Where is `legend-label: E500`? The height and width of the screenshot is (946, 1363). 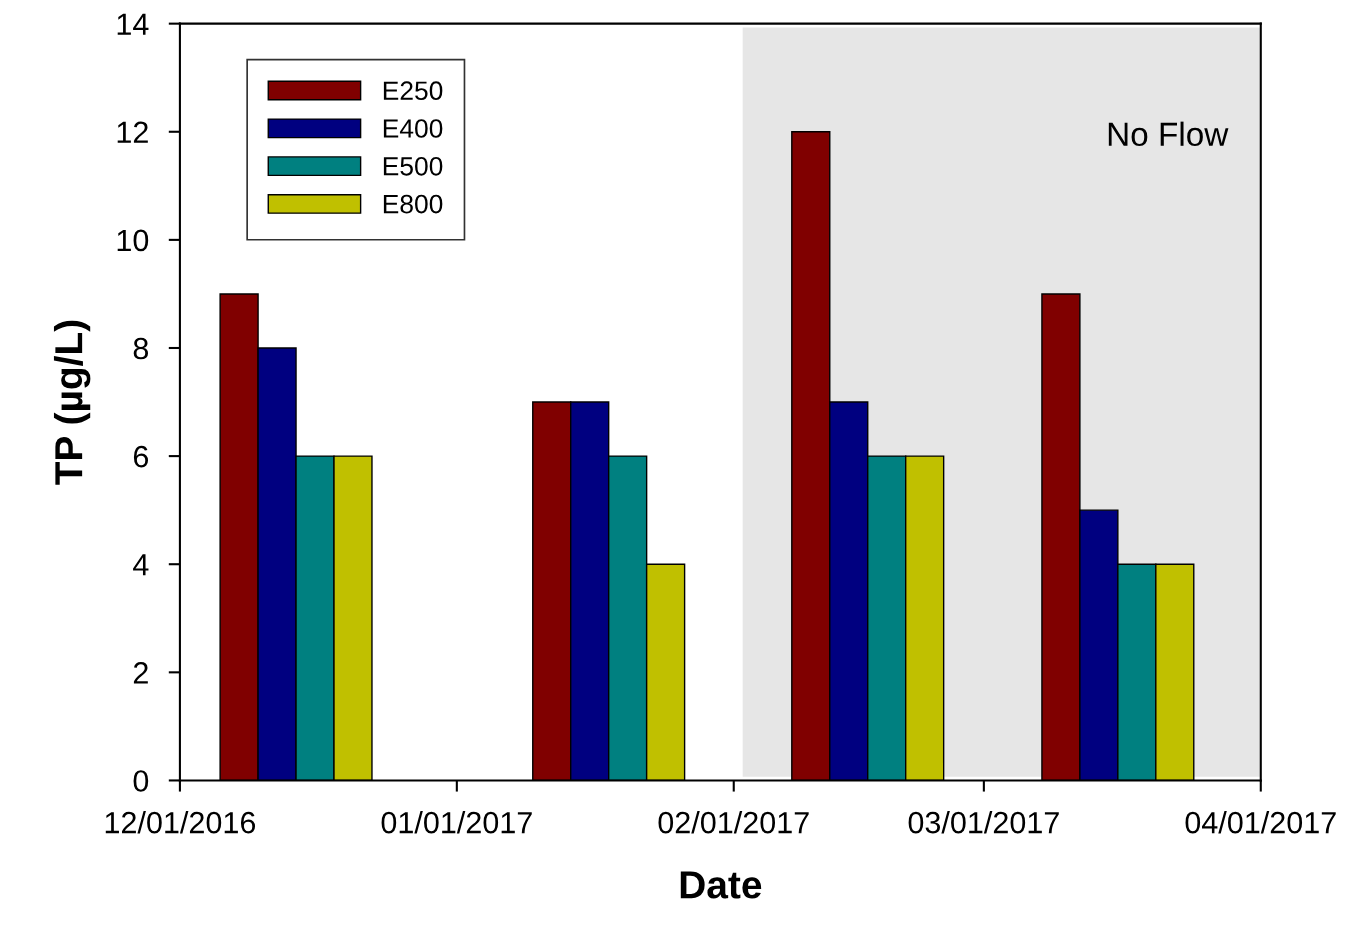 legend-label: E500 is located at coordinates (413, 166).